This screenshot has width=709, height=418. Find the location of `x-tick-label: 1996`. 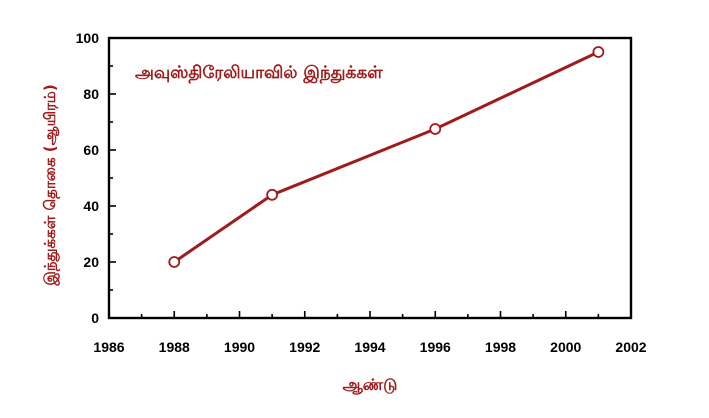

x-tick-label: 1996 is located at coordinates (435, 347).